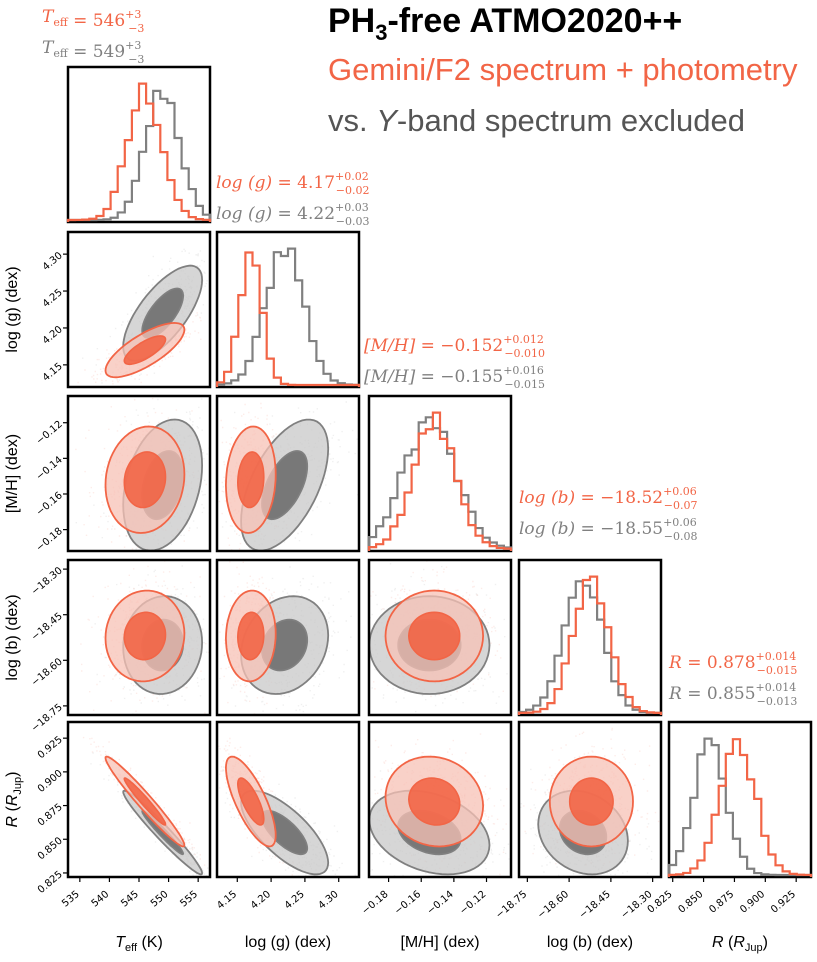 The height and width of the screenshot is (962, 817). Describe the element at coordinates (130, 899) in the screenshot. I see `x-tick-label: 545` at that location.